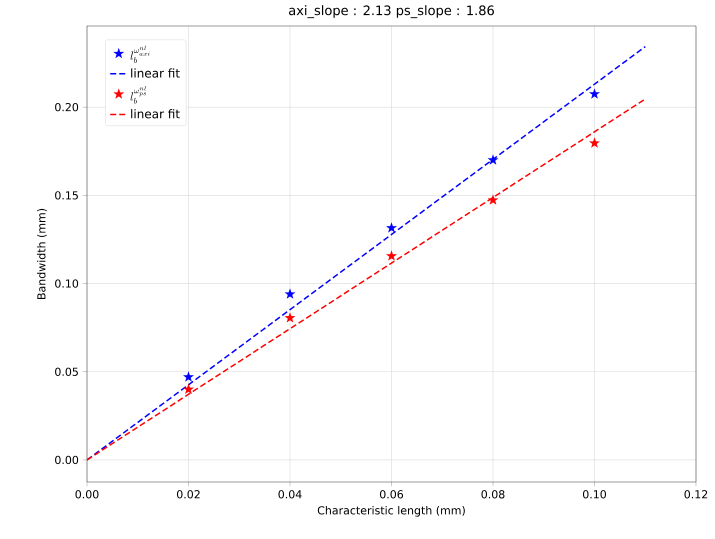 Image resolution: width=715 pixels, height=539 pixels. I want to click on x-tick-label: 0.08, so click(492, 494).